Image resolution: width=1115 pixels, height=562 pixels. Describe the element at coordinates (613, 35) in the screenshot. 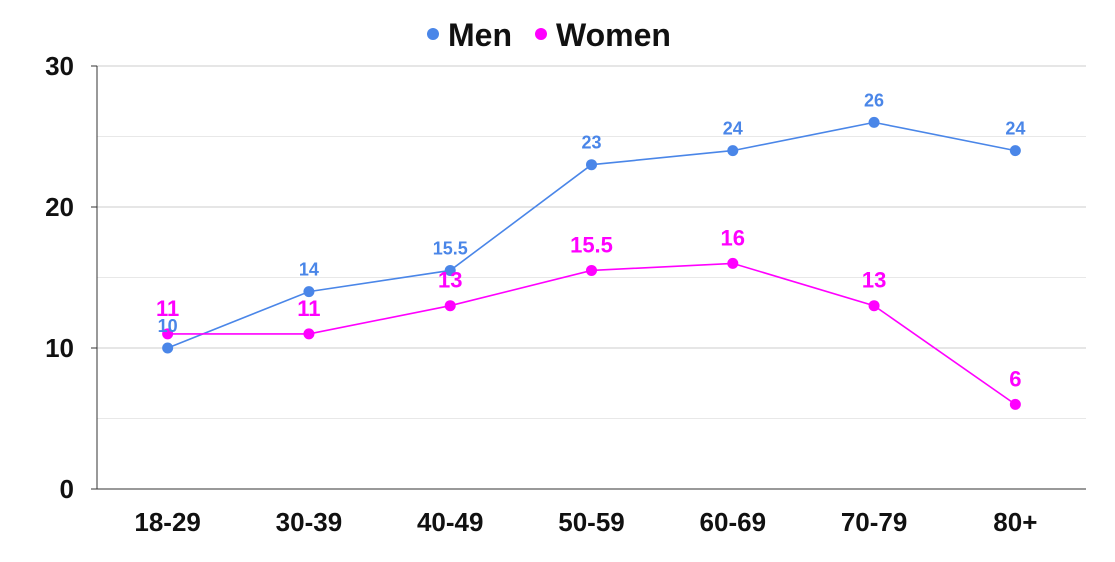

I see `legend-label-women: Women` at that location.